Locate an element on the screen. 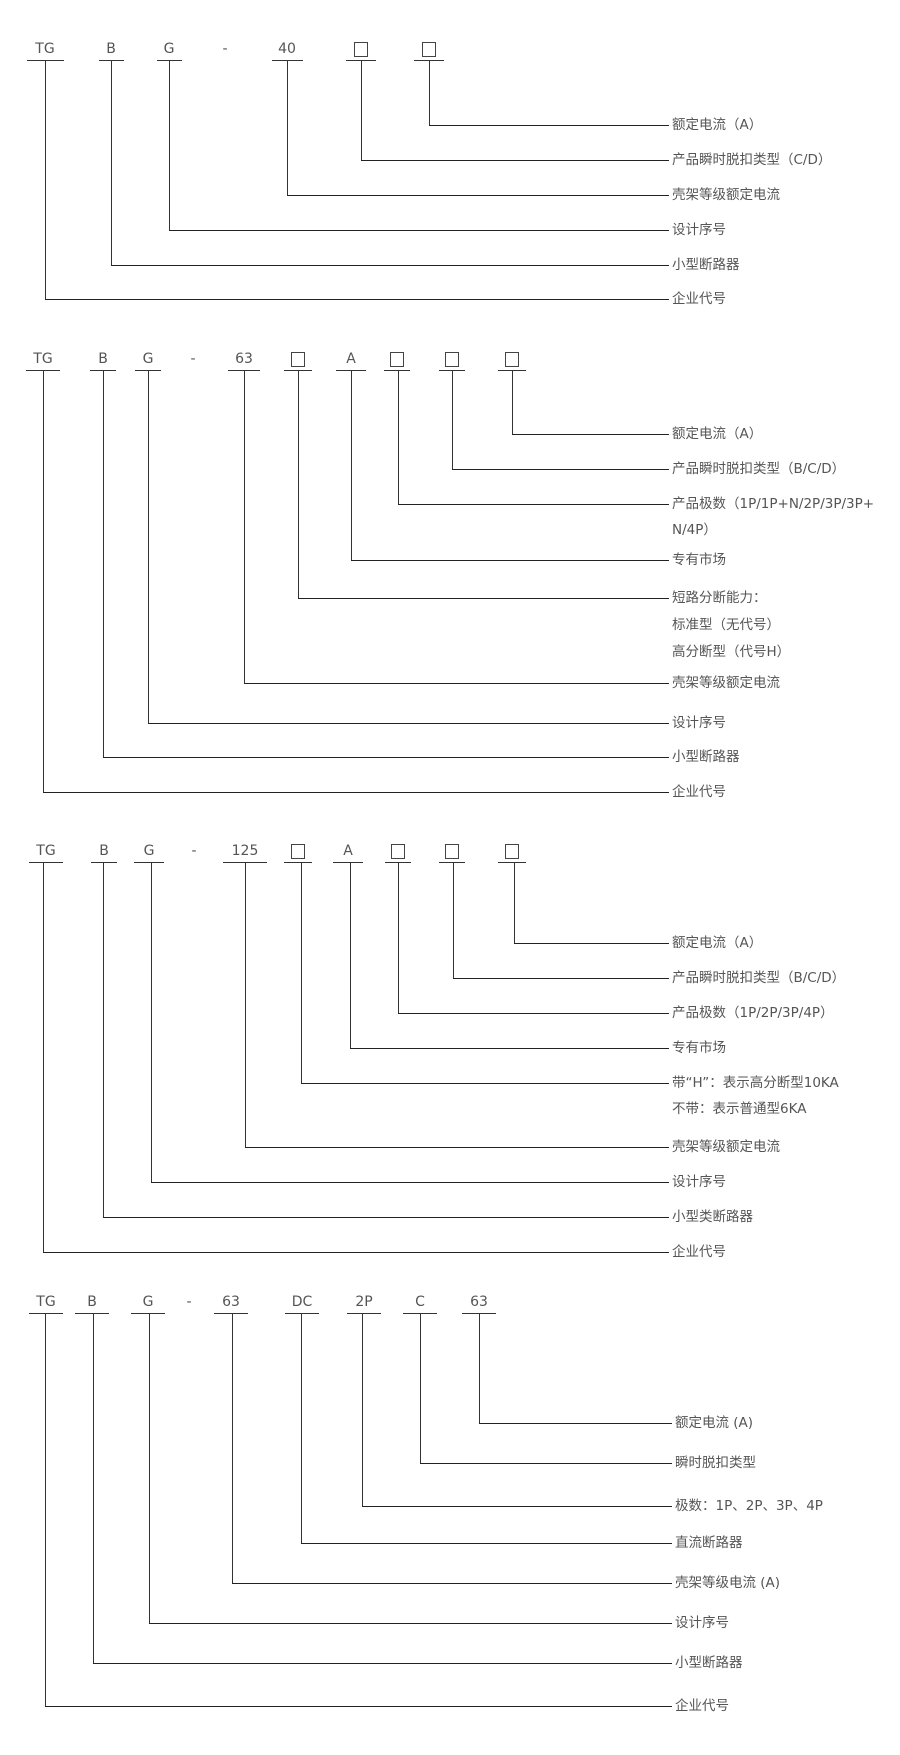 The width and height of the screenshot is (900, 1755). item-label: 极数：1P、2P、3P、4P is located at coordinates (749, 1506).